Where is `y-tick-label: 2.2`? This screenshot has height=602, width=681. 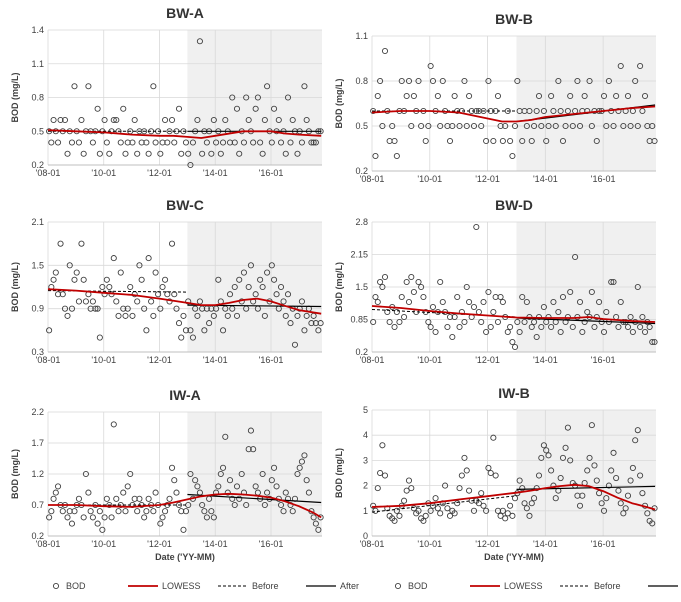
y-tick-label: 2.2 is located at coordinates (37, 412).